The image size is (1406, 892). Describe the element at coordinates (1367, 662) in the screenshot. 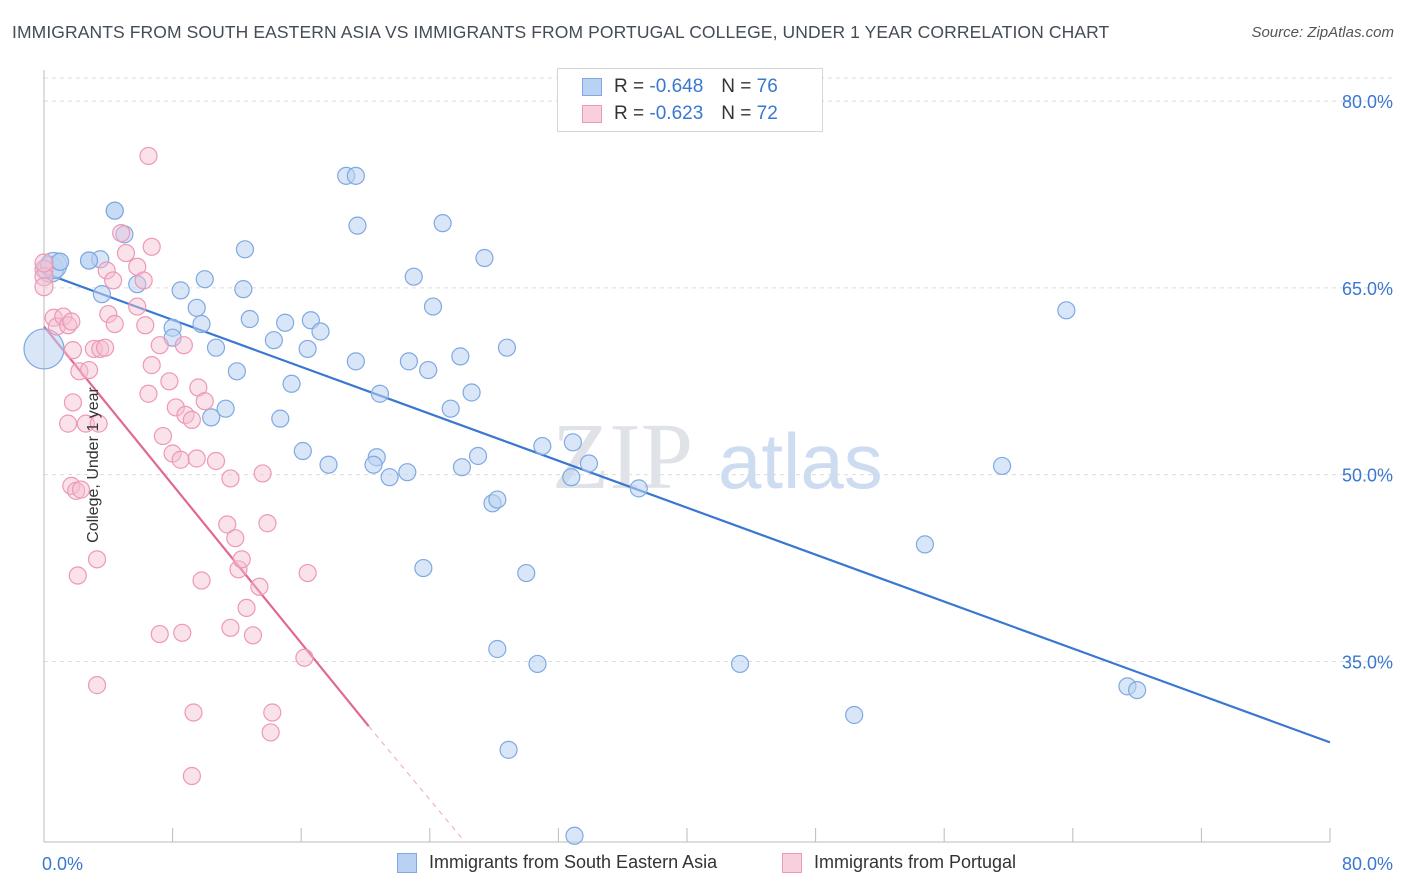

I see `y-tick-label: 35.0%` at that location.